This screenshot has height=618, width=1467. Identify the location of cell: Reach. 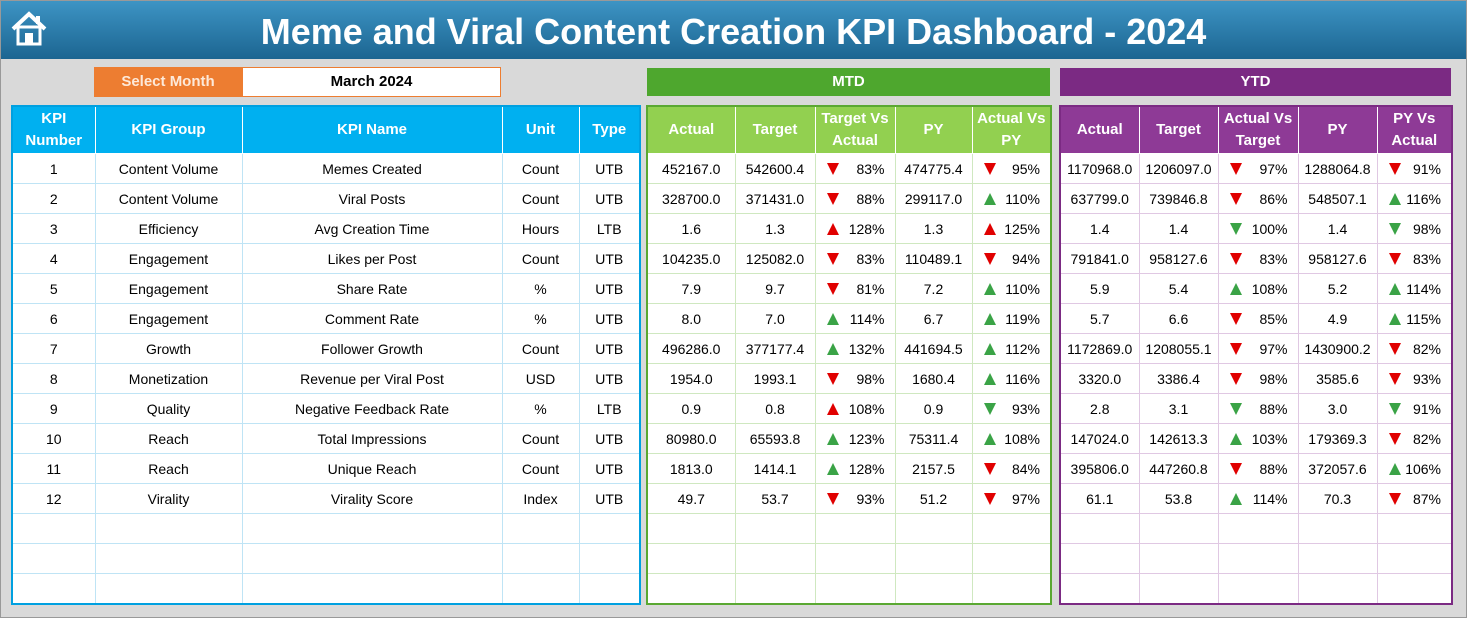
(168, 438).